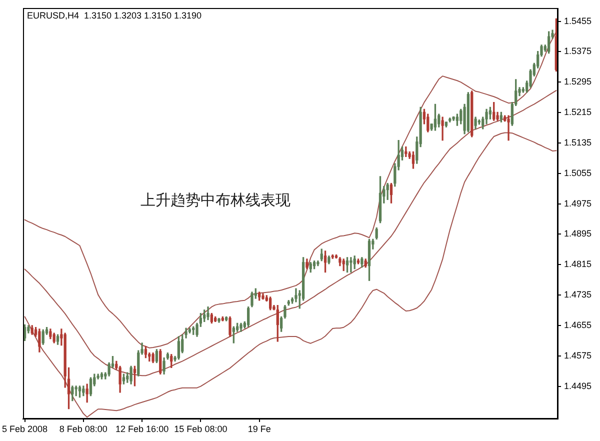 This screenshot has width=600, height=441. Describe the element at coordinates (578, 355) in the screenshot. I see `y-tick-label: 1.4575` at that location.